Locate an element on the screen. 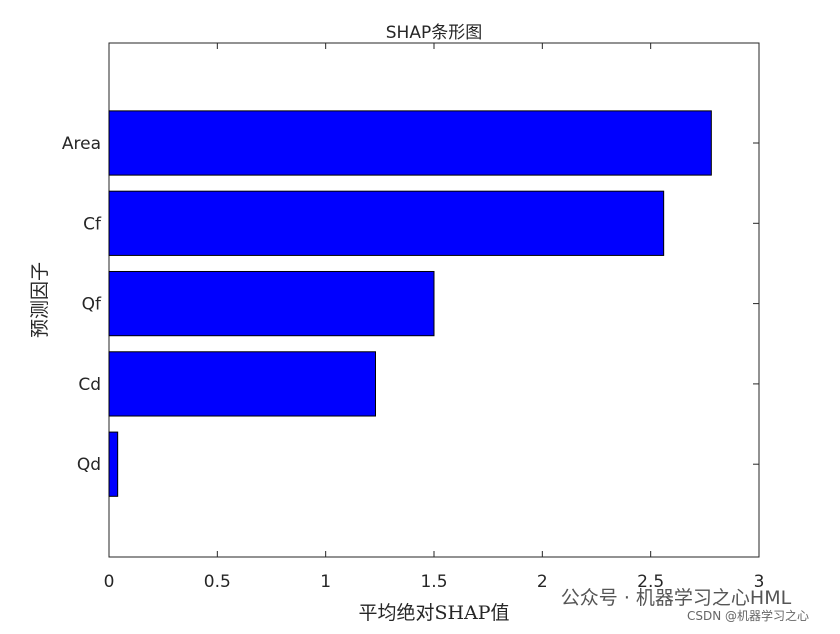 The width and height of the screenshot is (840, 634). y-tick-label: Area is located at coordinates (81, 144).